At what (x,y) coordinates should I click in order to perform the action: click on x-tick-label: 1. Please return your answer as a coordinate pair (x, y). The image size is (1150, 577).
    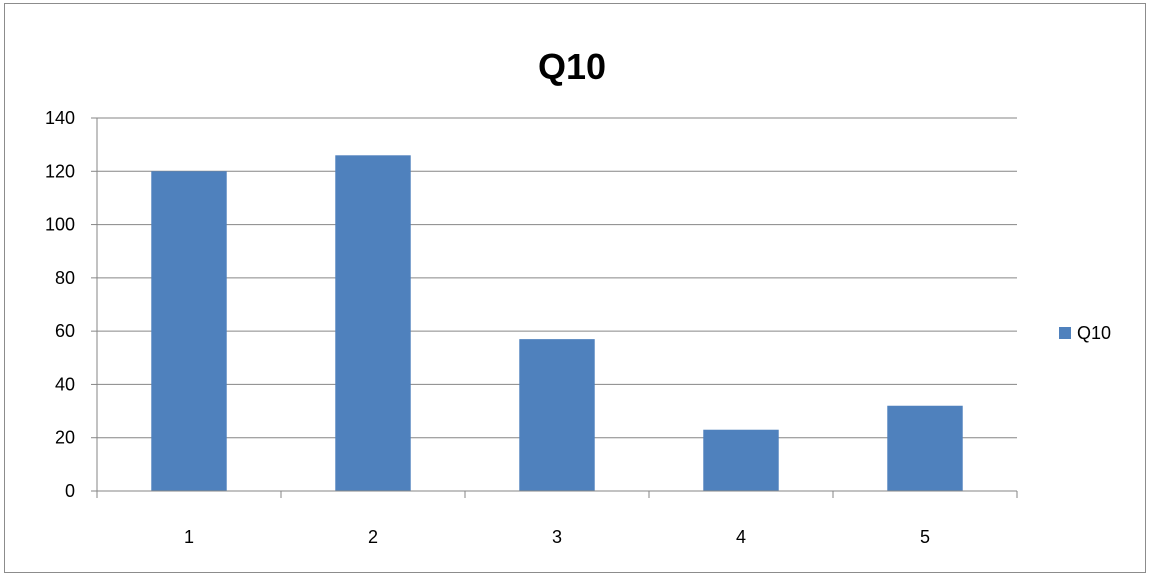
    Looking at the image, I should click on (189, 537).